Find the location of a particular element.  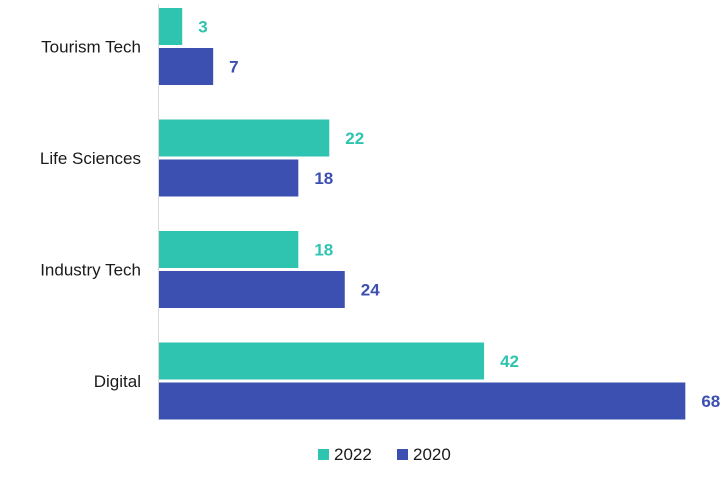

data-label-2020-industry-tech: 24 is located at coordinates (370, 290).